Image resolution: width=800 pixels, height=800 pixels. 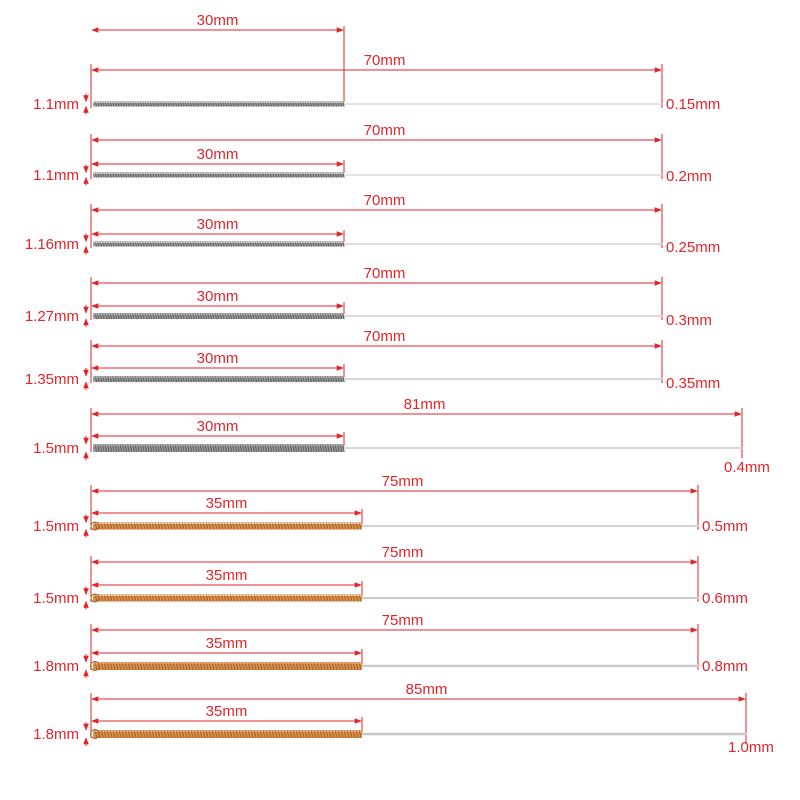 What do you see at coordinates (693, 247) in the screenshot?
I see `needle-diameter-label: 0.25mm` at bounding box center [693, 247].